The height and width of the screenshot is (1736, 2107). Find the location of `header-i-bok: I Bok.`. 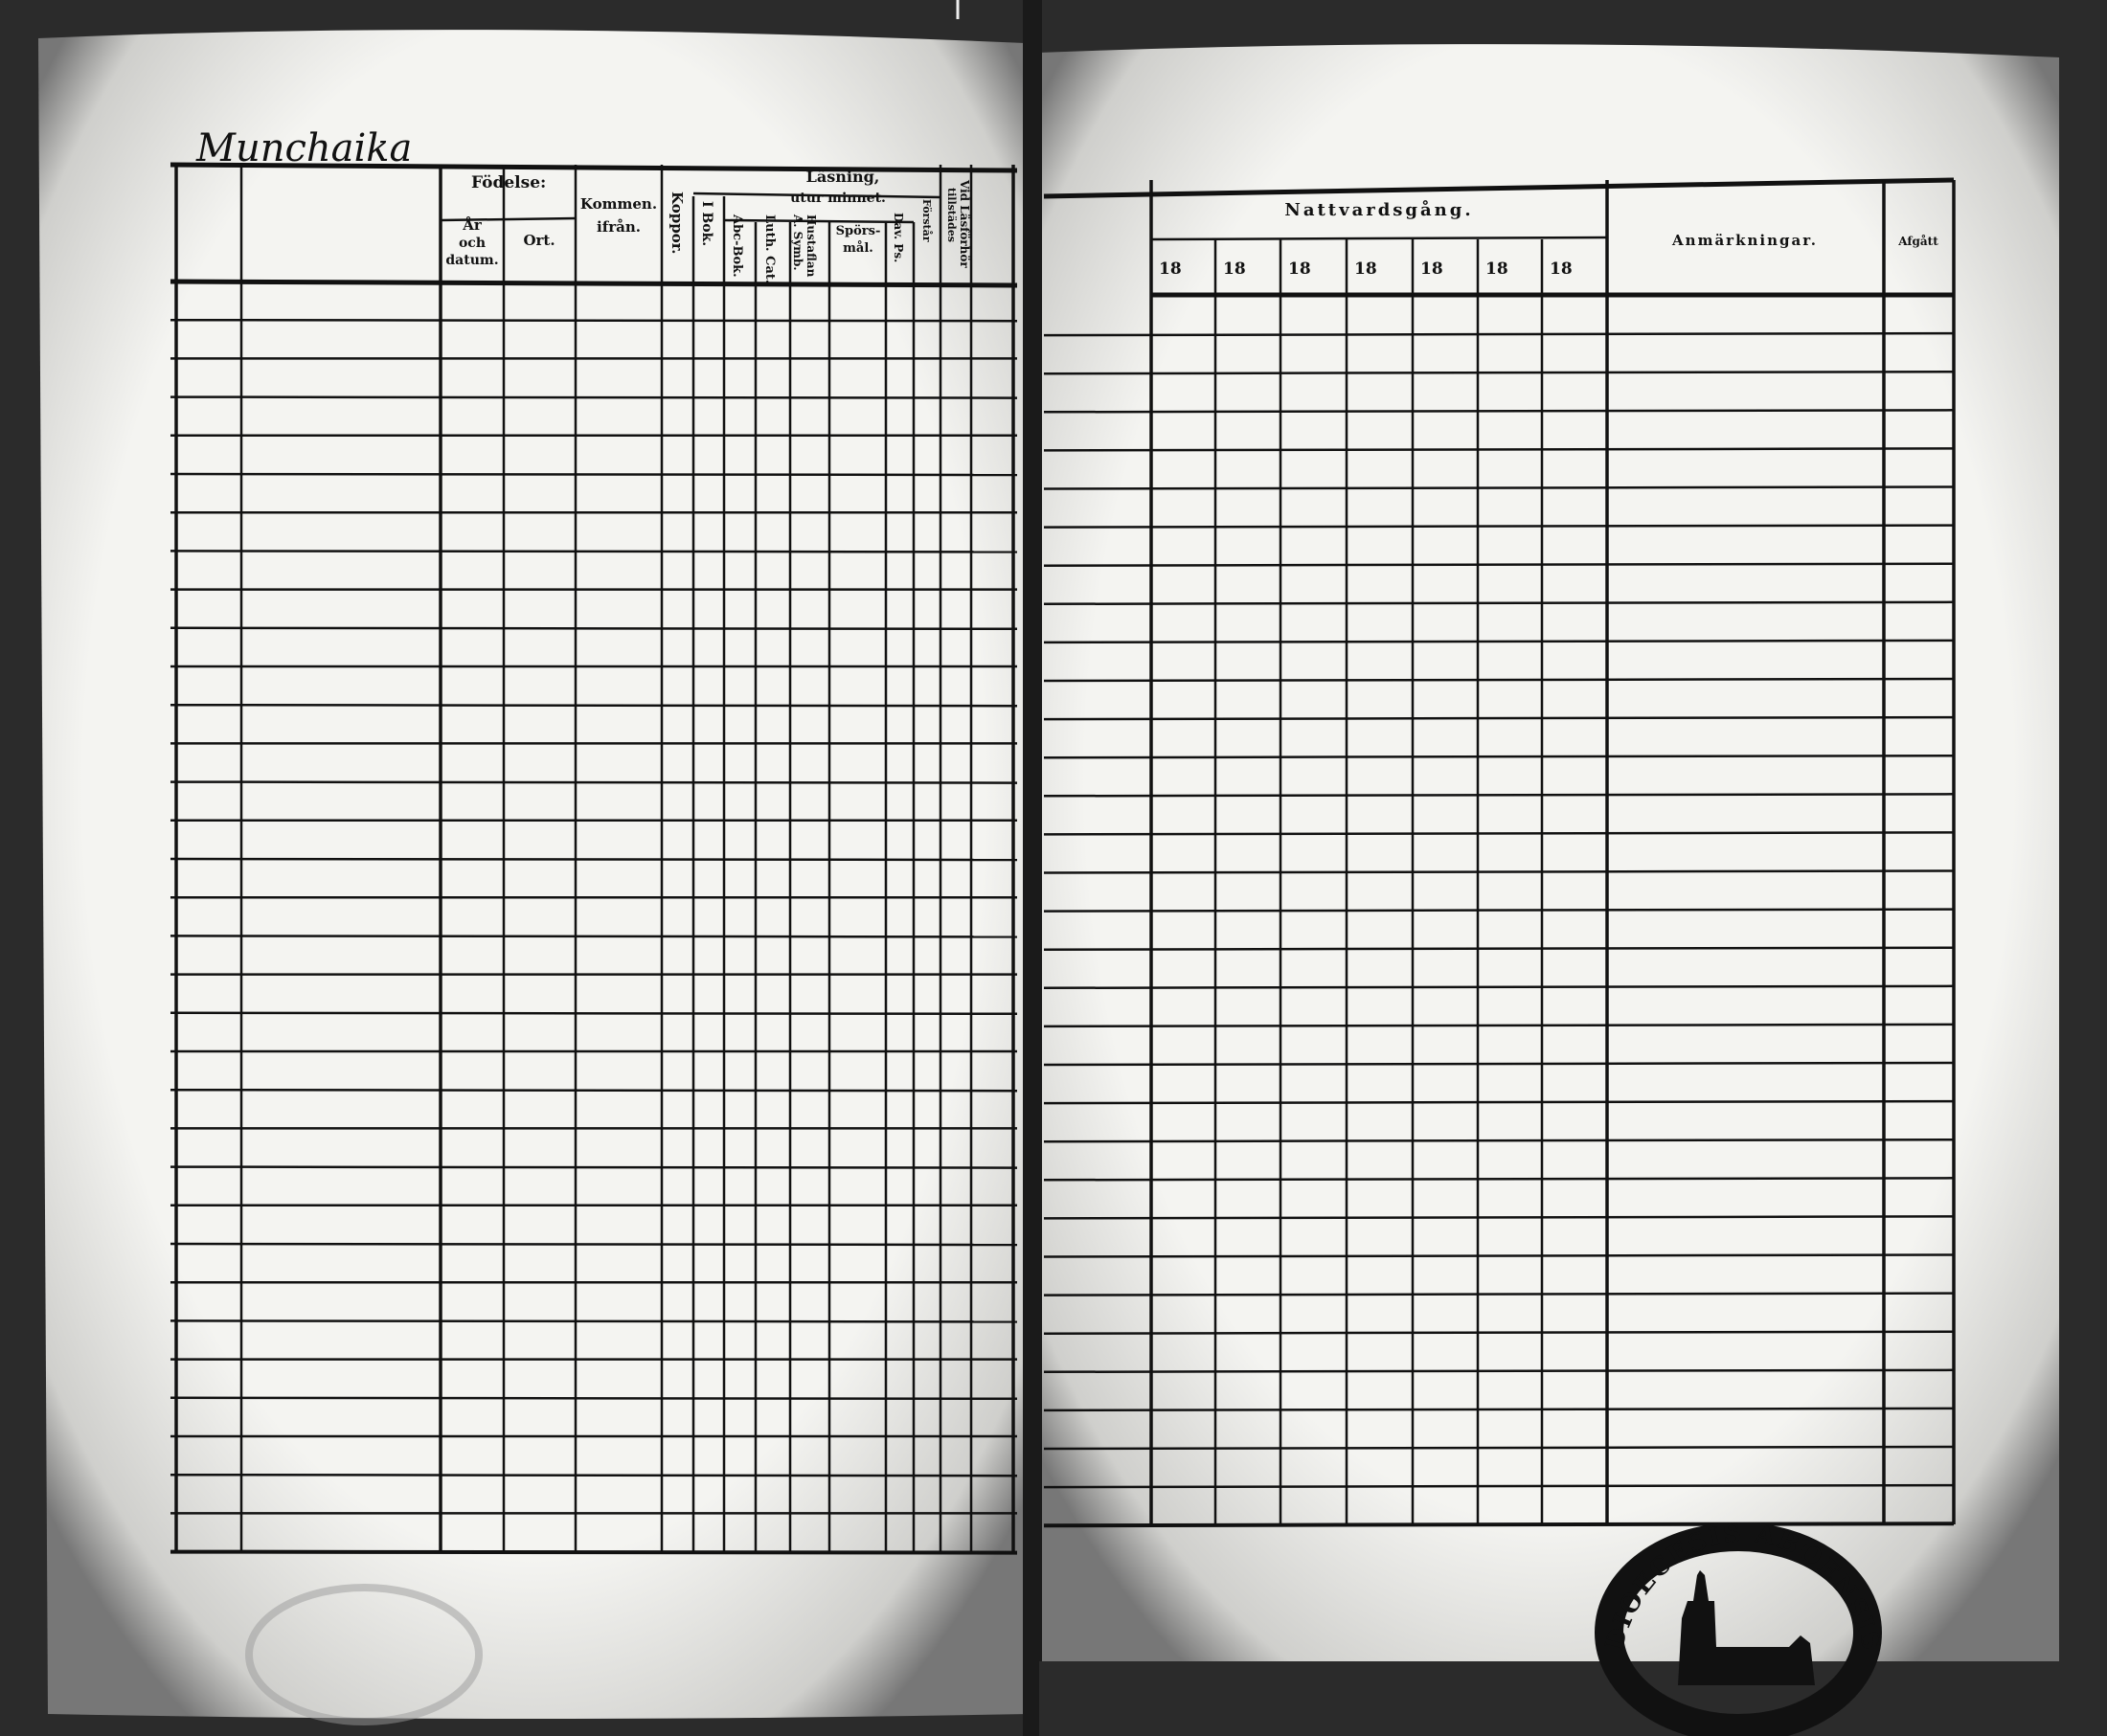

header-i-bok: I Bok. is located at coordinates (706, 224).